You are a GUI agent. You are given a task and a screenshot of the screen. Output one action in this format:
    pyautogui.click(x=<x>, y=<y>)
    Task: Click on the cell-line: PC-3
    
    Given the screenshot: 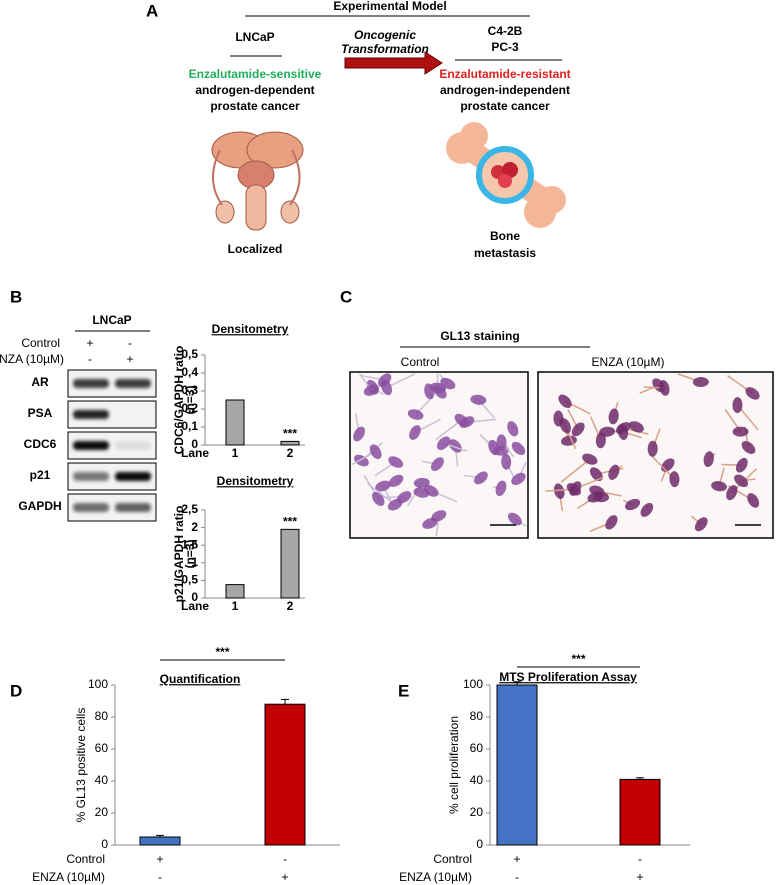 What is the action you would take?
    pyautogui.click(x=505, y=47)
    